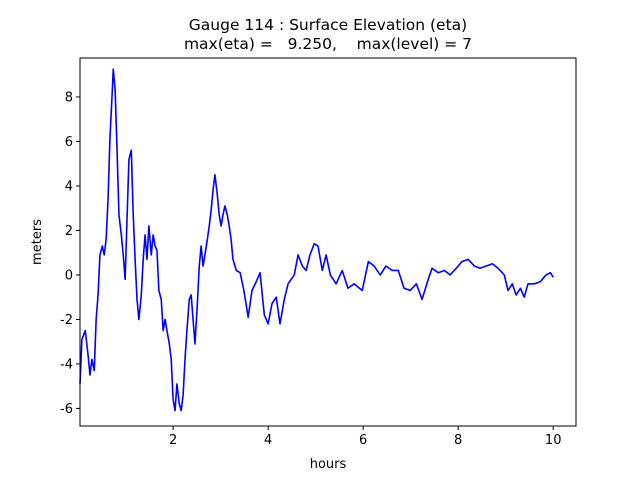 The height and width of the screenshot is (480, 640). Describe the element at coordinates (363, 440) in the screenshot. I see `x-tick-label: 6` at that location.